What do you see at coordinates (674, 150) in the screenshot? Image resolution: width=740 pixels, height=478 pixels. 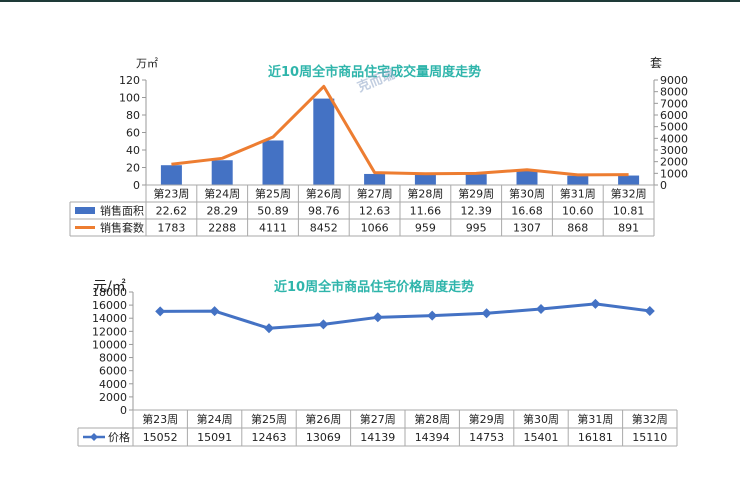 I see `right-tick-label: 3000` at bounding box center [674, 150].